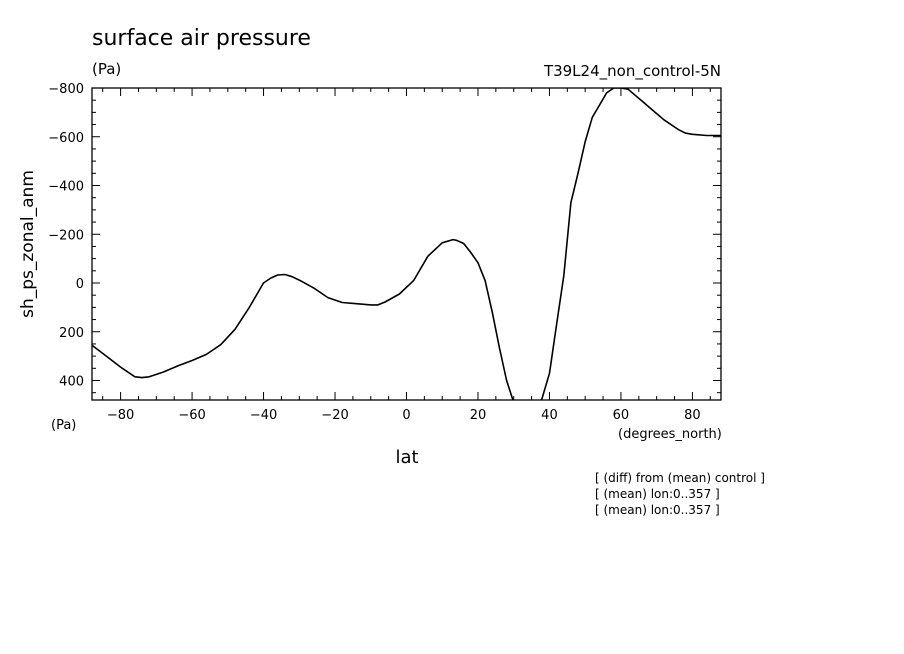  Describe the element at coordinates (71, 382) in the screenshot. I see `y-tick-label: 400` at that location.